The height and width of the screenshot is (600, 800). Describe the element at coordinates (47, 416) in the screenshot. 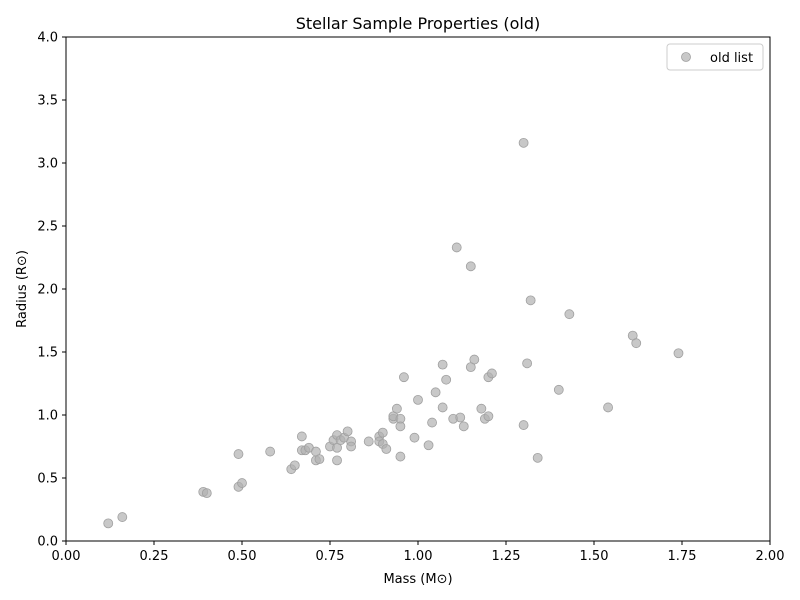

I see `y-tick-label: 1.0` at that location.